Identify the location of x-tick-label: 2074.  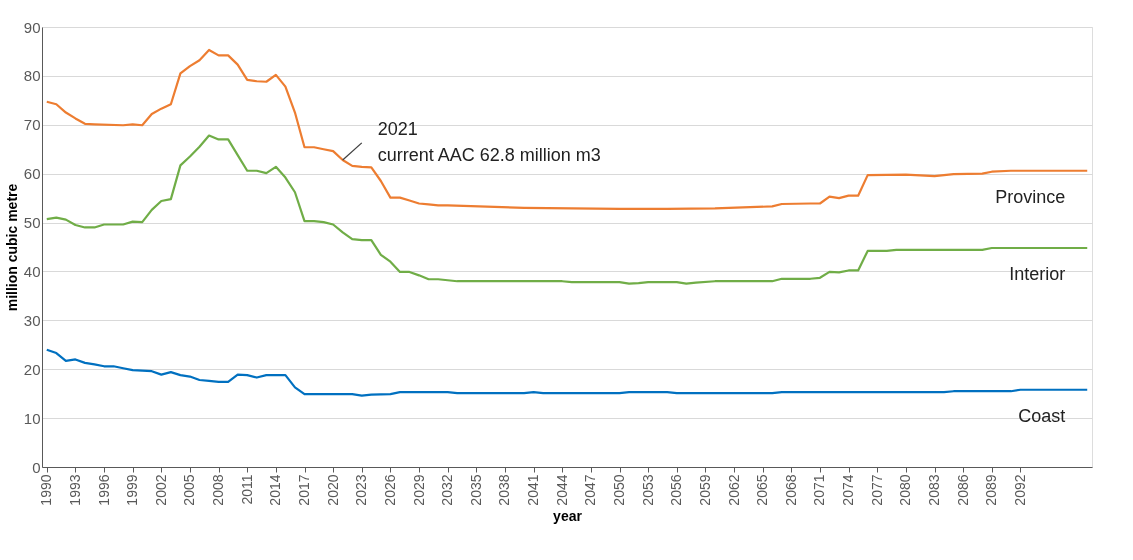
(848, 490).